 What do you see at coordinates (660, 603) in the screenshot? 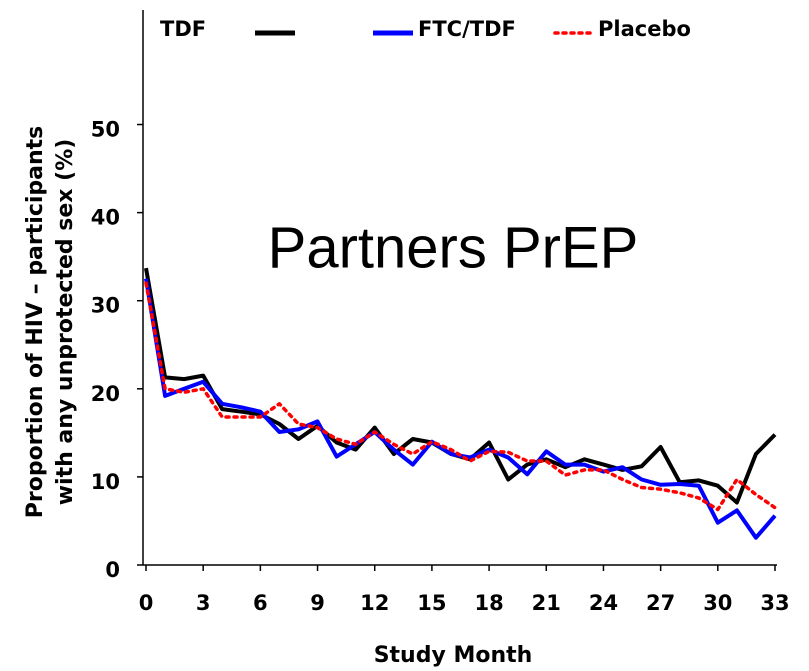
I see `x-tick-label: 27` at bounding box center [660, 603].